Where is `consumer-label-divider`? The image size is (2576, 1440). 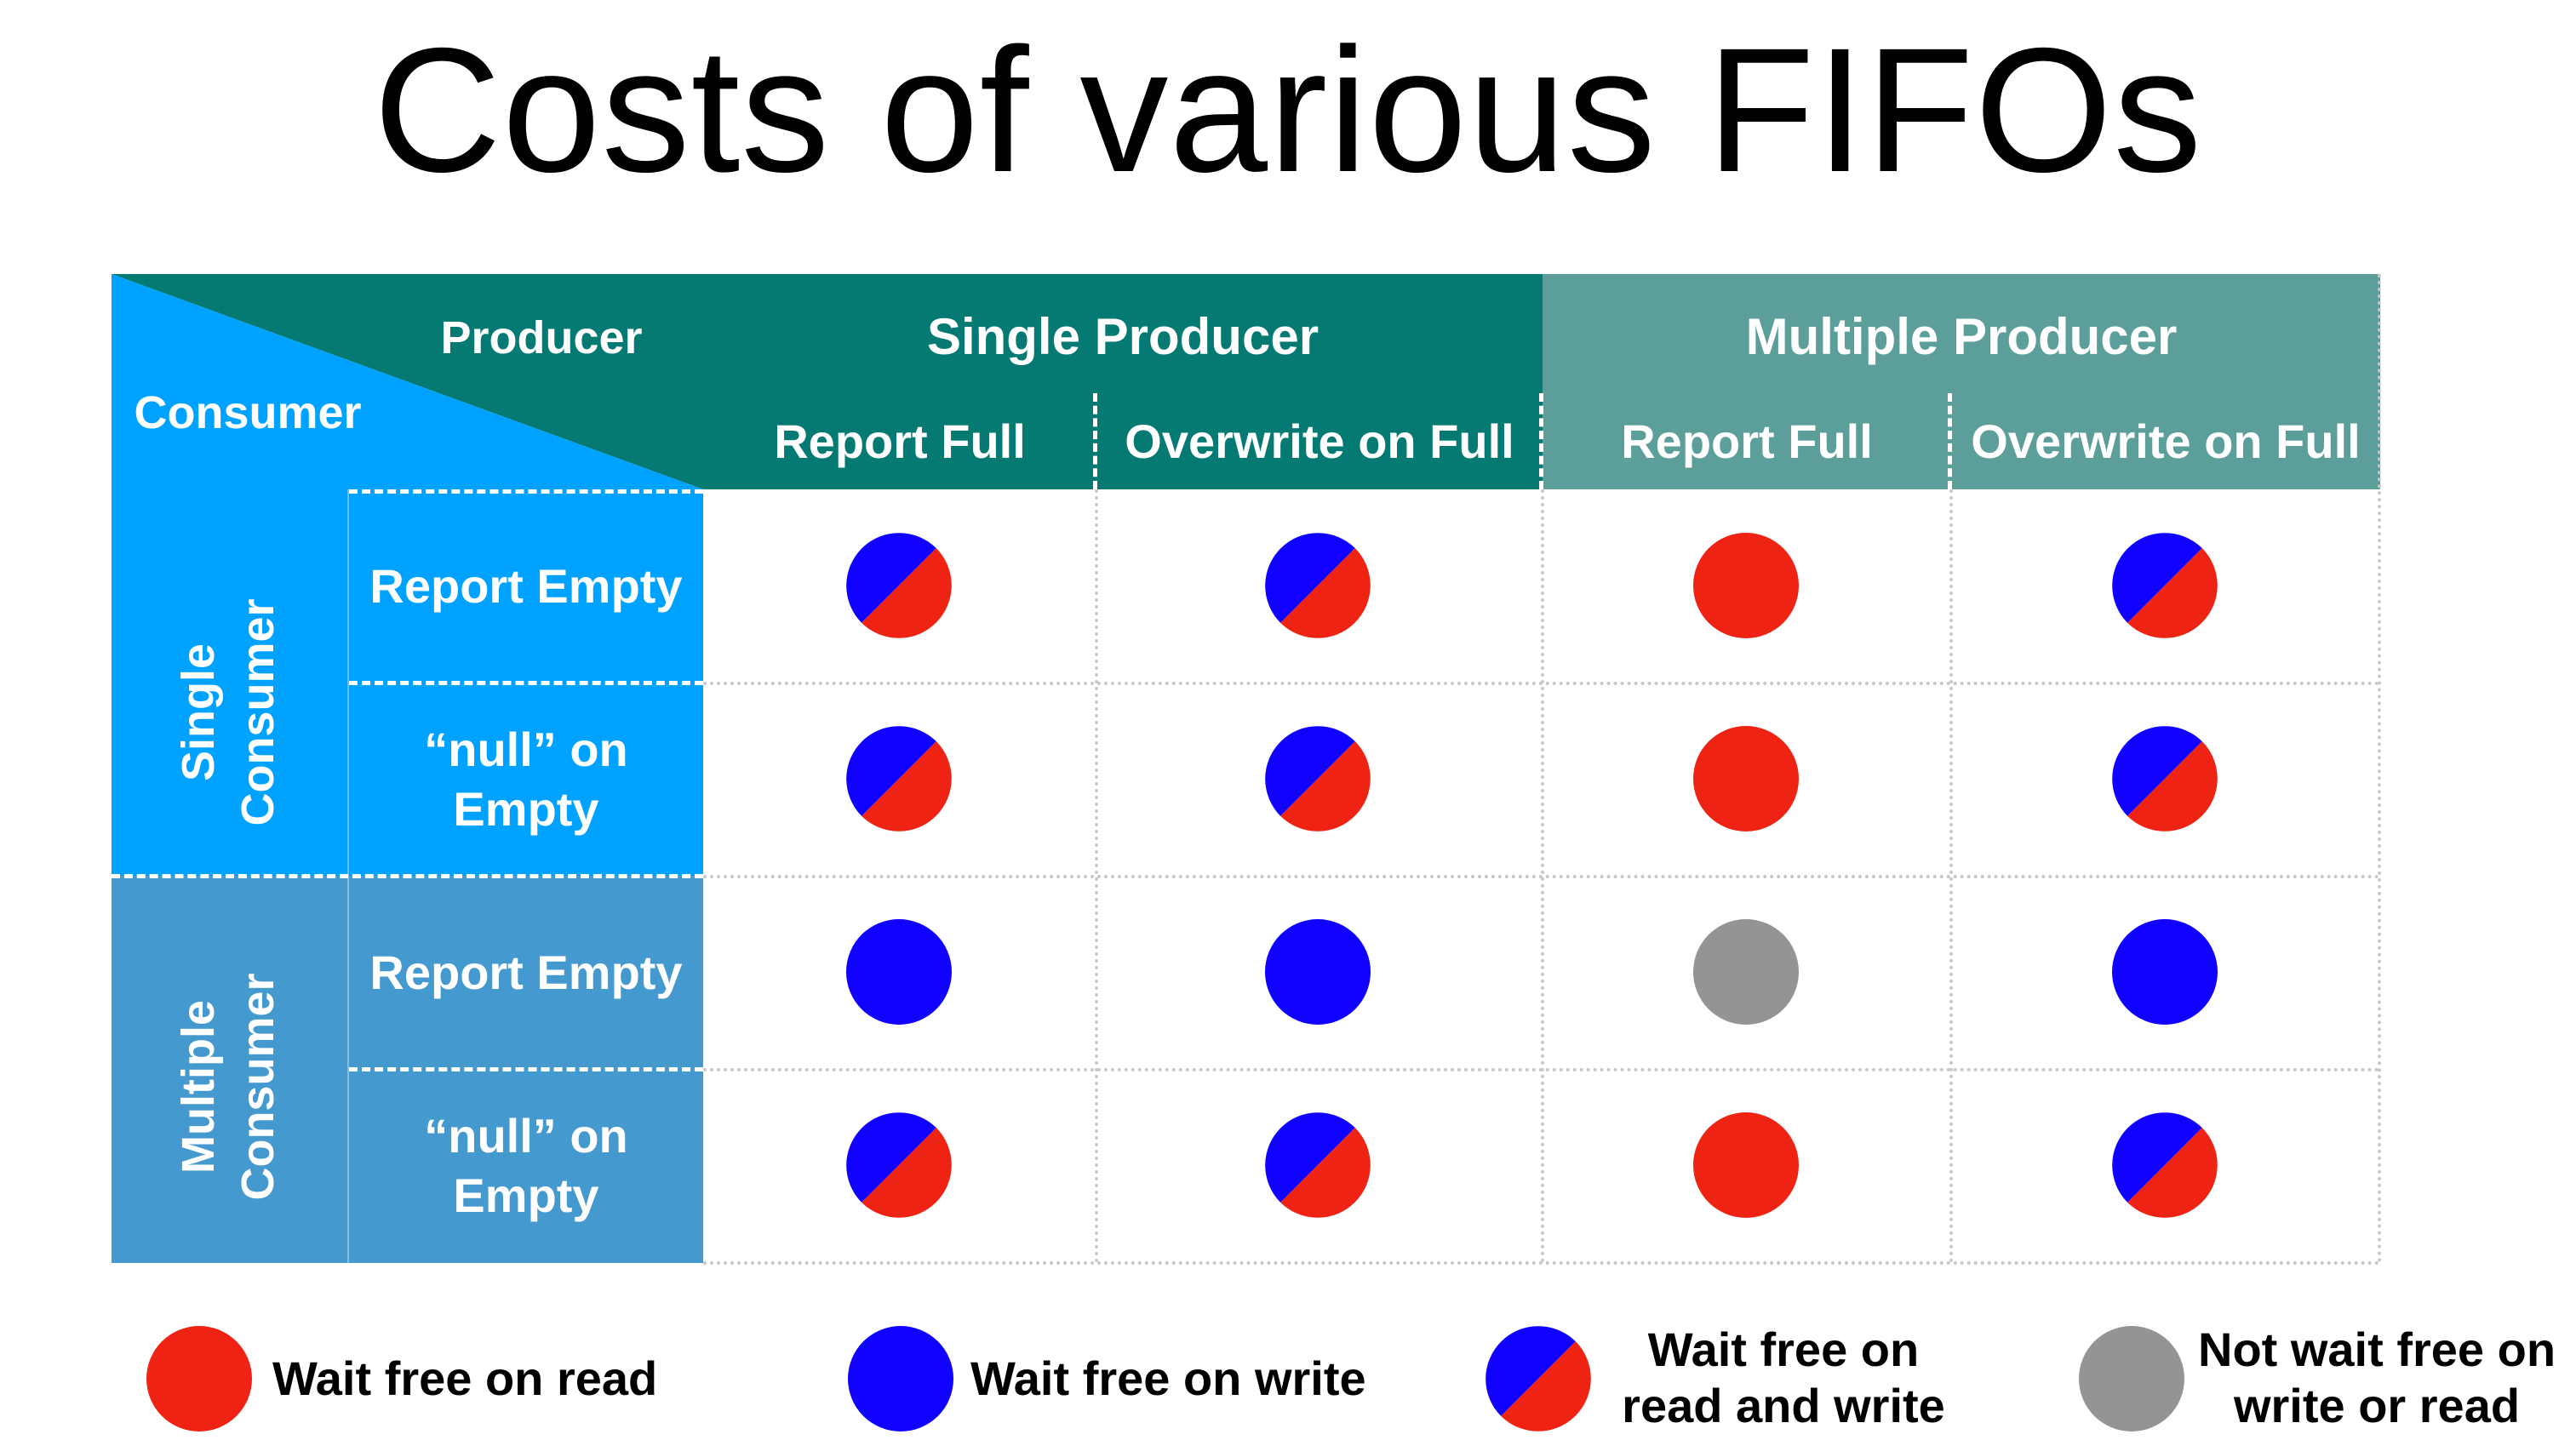
consumer-label-divider is located at coordinates (348, 876).